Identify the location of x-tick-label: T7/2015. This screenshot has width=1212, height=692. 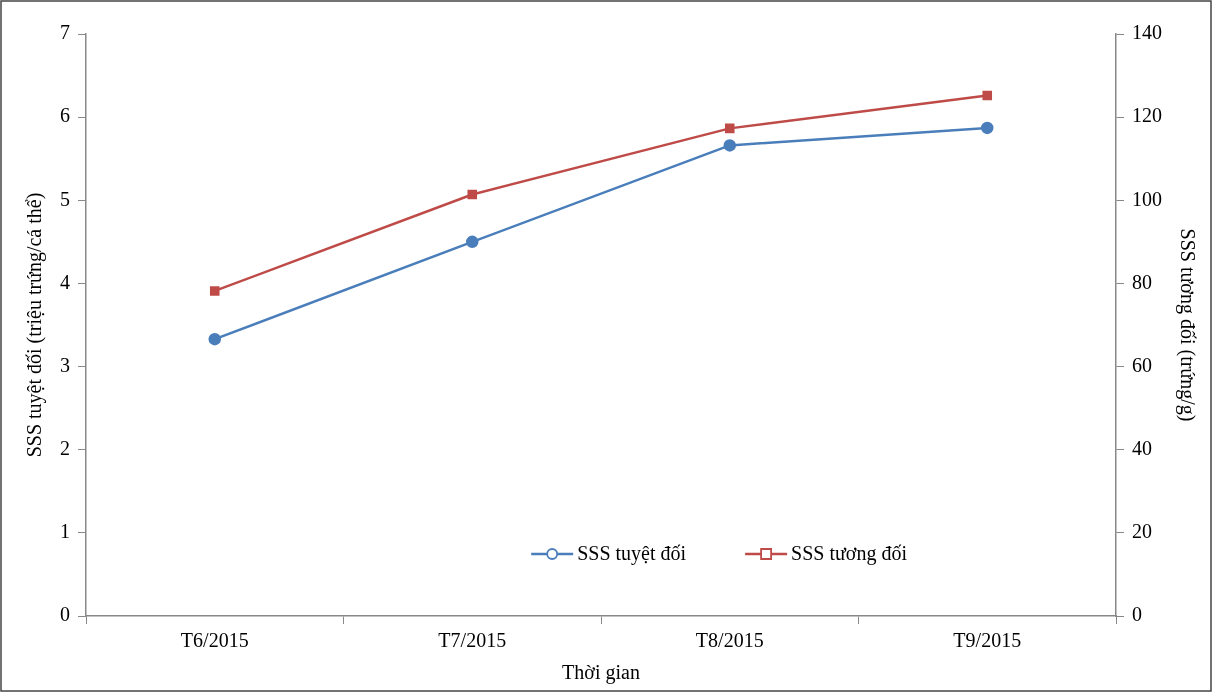
(472, 640).